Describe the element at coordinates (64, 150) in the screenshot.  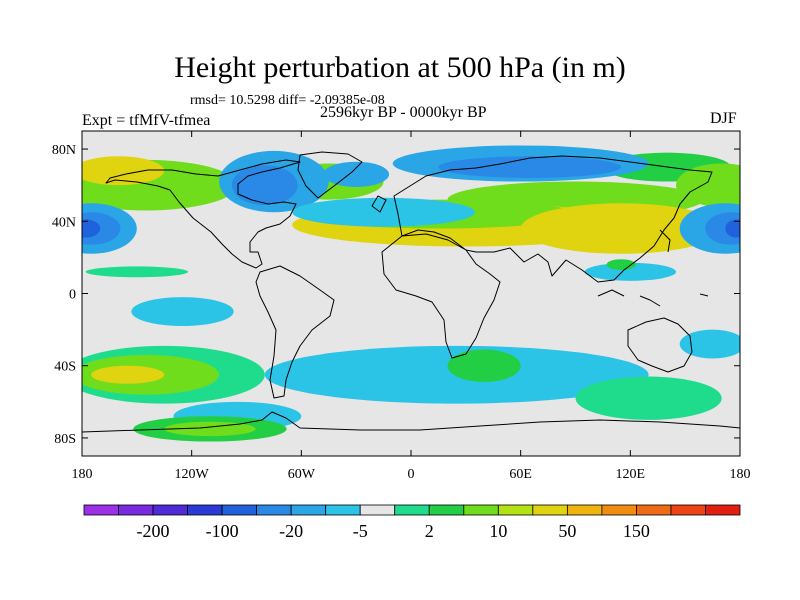
I see `y-tick-label: 80N` at that location.